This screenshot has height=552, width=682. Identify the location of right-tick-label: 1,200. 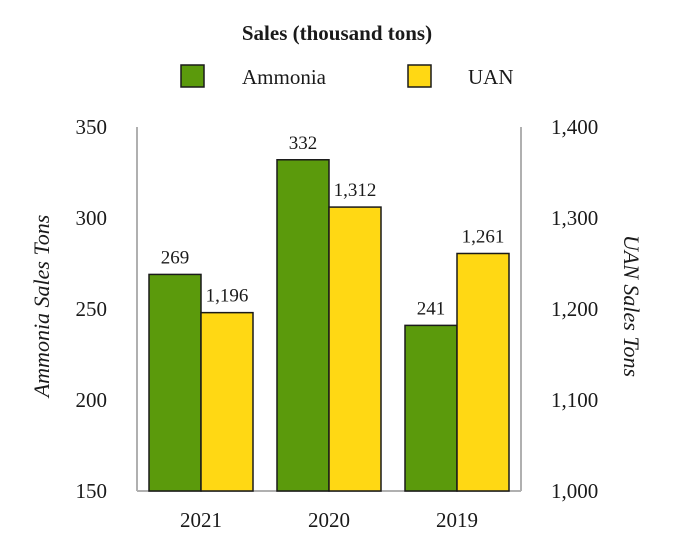
(574, 309).